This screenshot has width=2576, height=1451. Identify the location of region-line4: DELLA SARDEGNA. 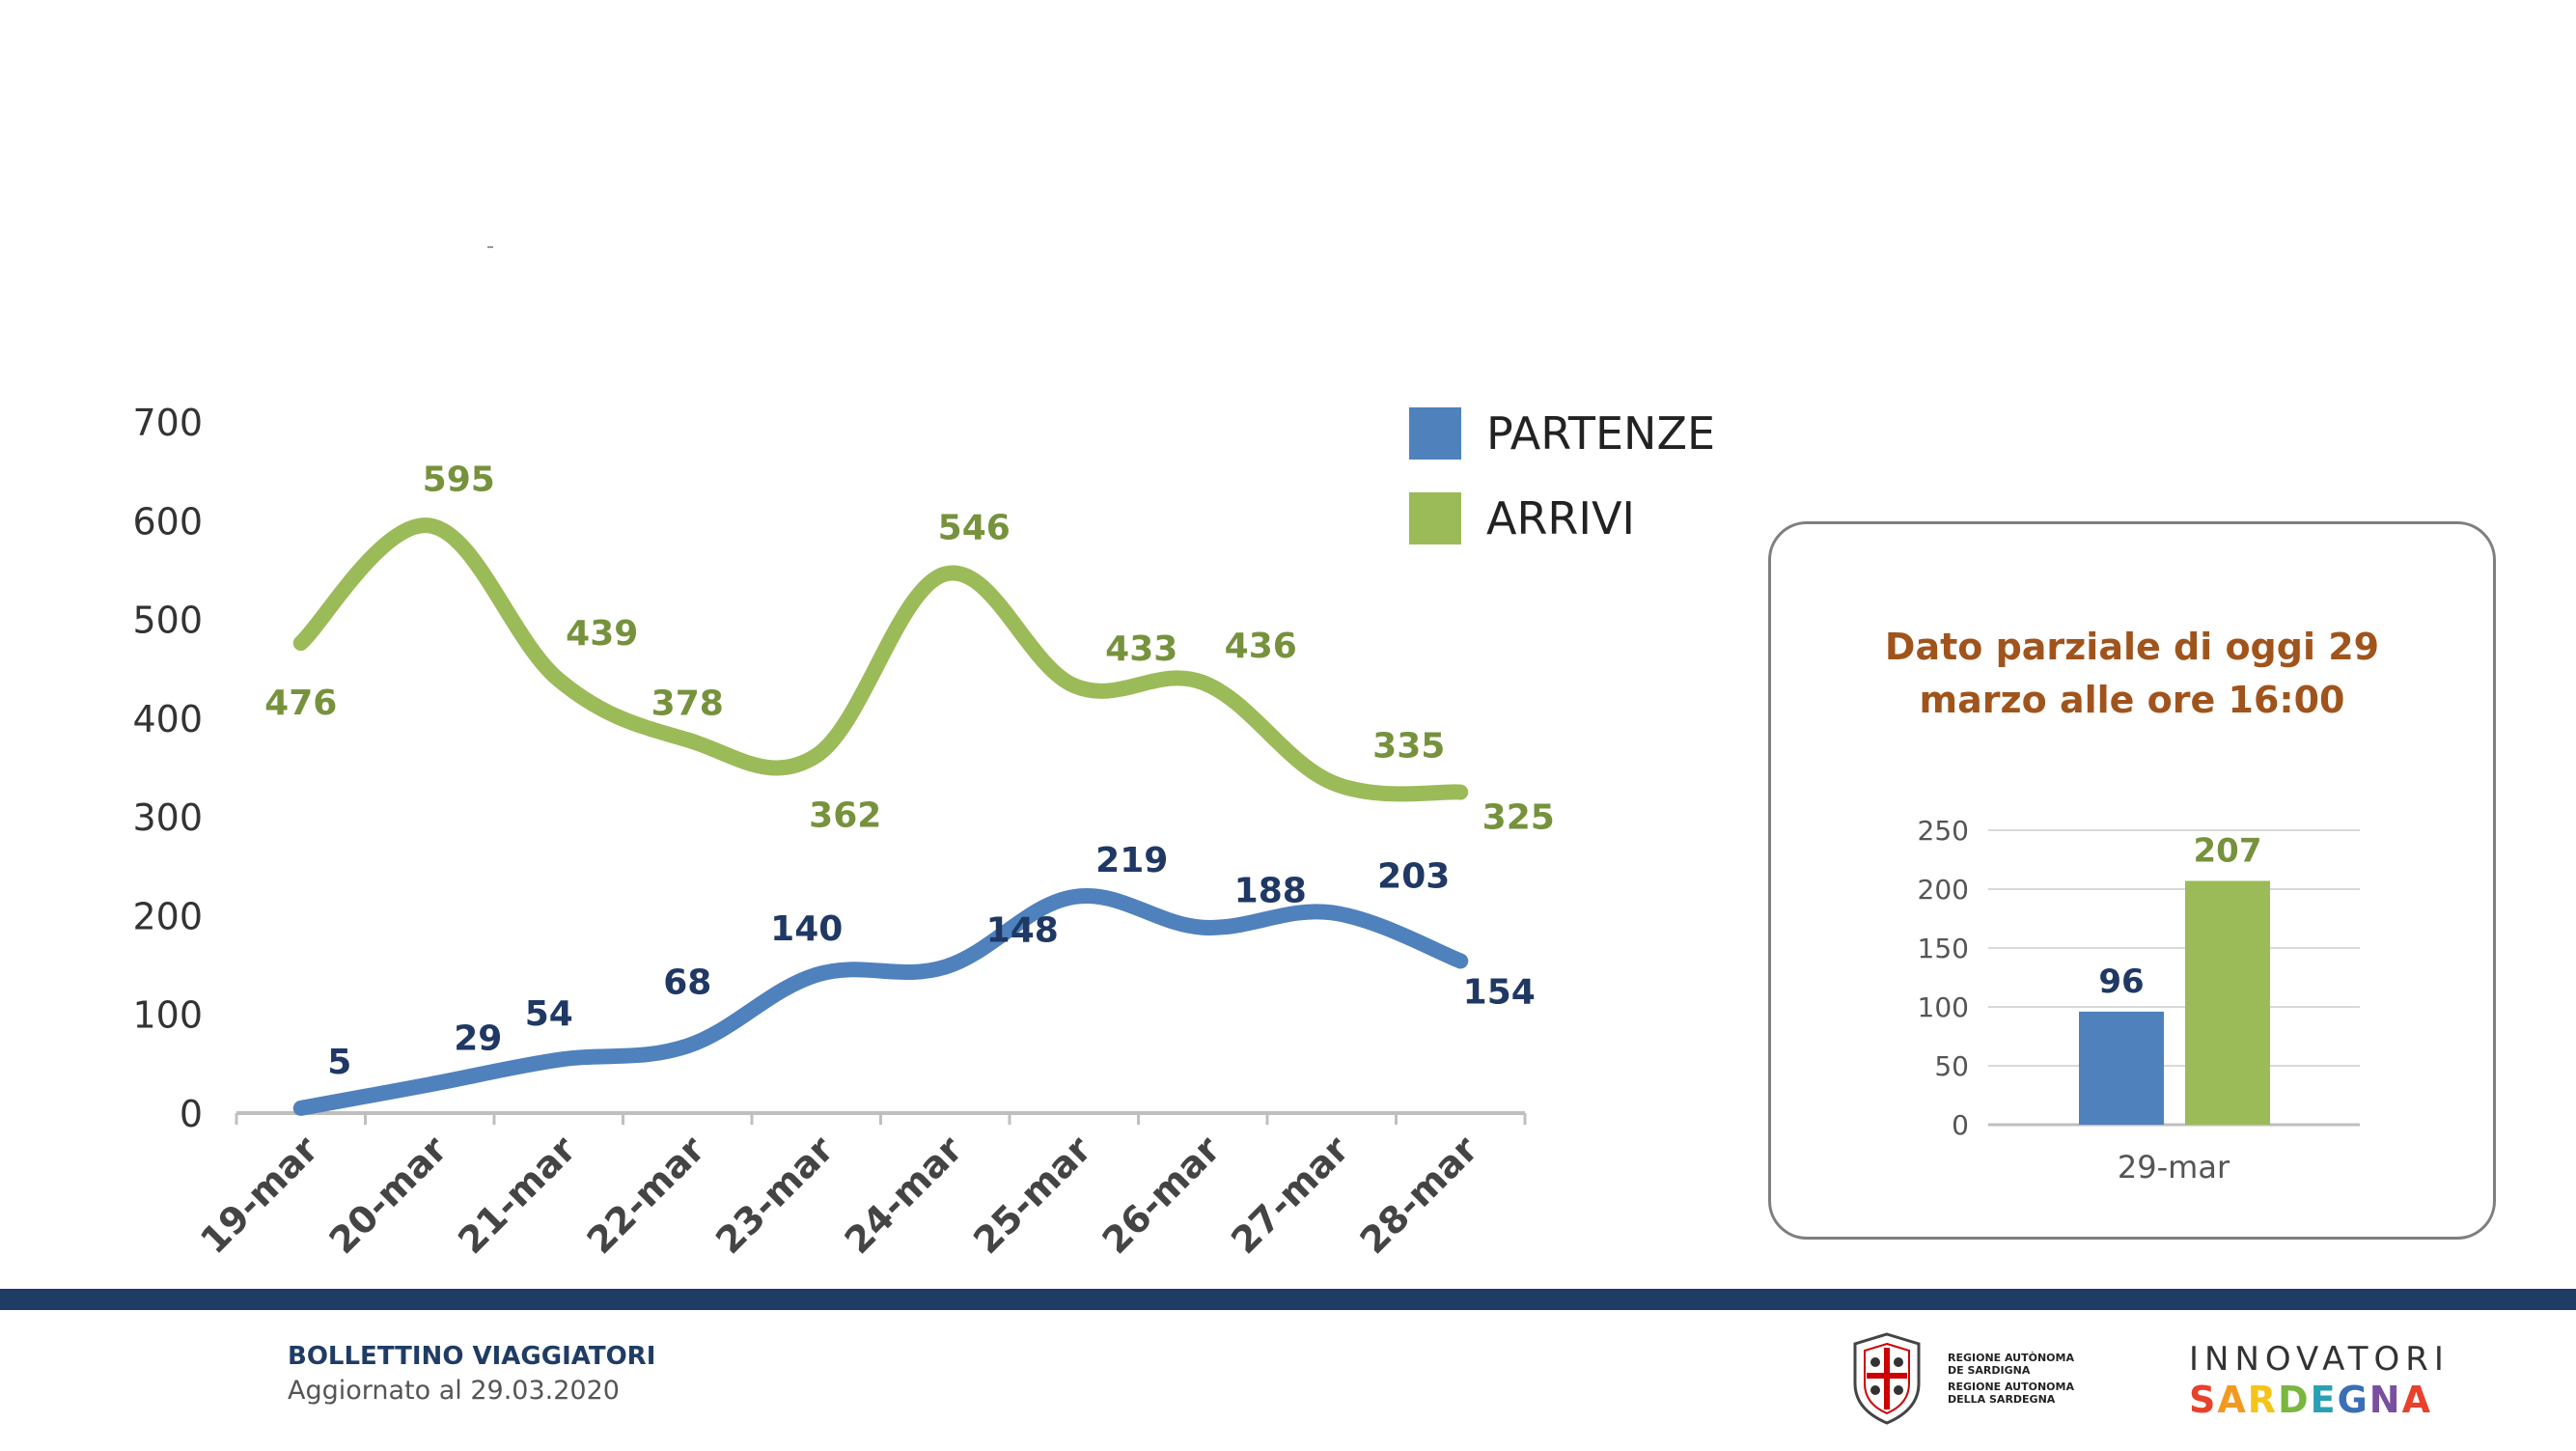
(2002, 1399).